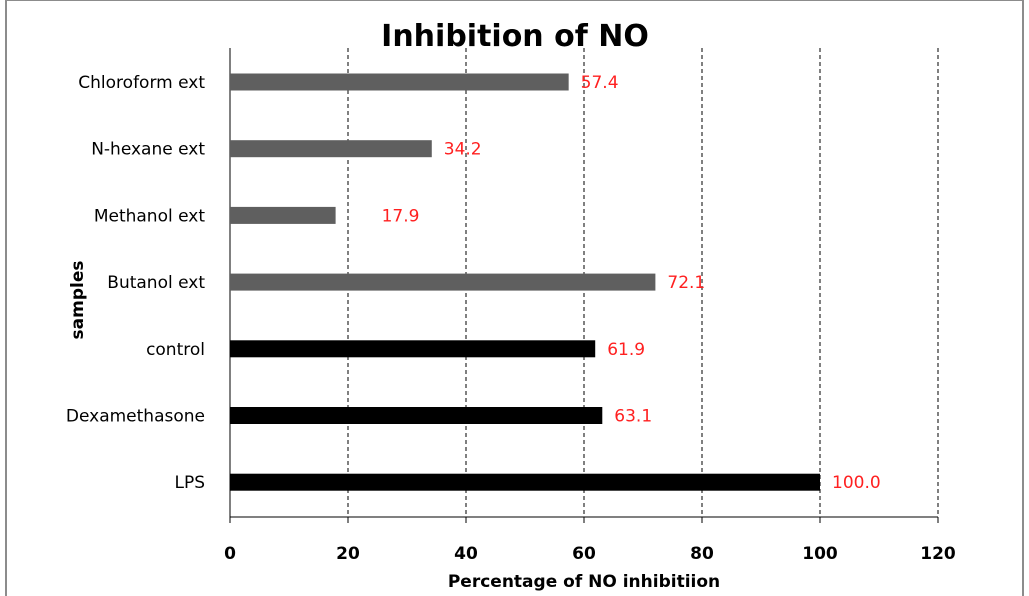  Describe the element at coordinates (189, 483) in the screenshot. I see `category-label-lps: LPS` at that location.